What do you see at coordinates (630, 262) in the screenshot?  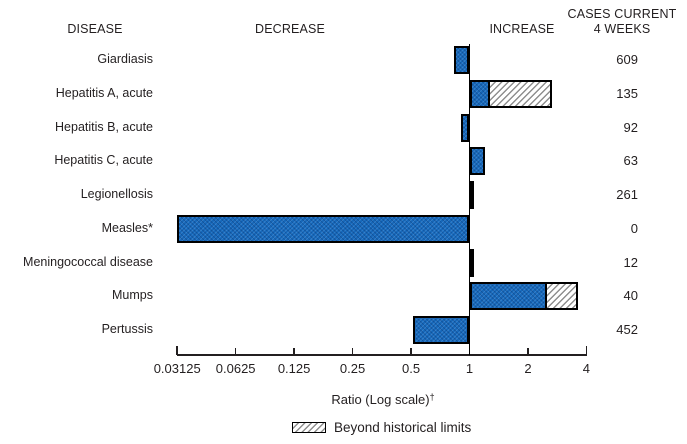 I see `cases-value: 12` at bounding box center [630, 262].